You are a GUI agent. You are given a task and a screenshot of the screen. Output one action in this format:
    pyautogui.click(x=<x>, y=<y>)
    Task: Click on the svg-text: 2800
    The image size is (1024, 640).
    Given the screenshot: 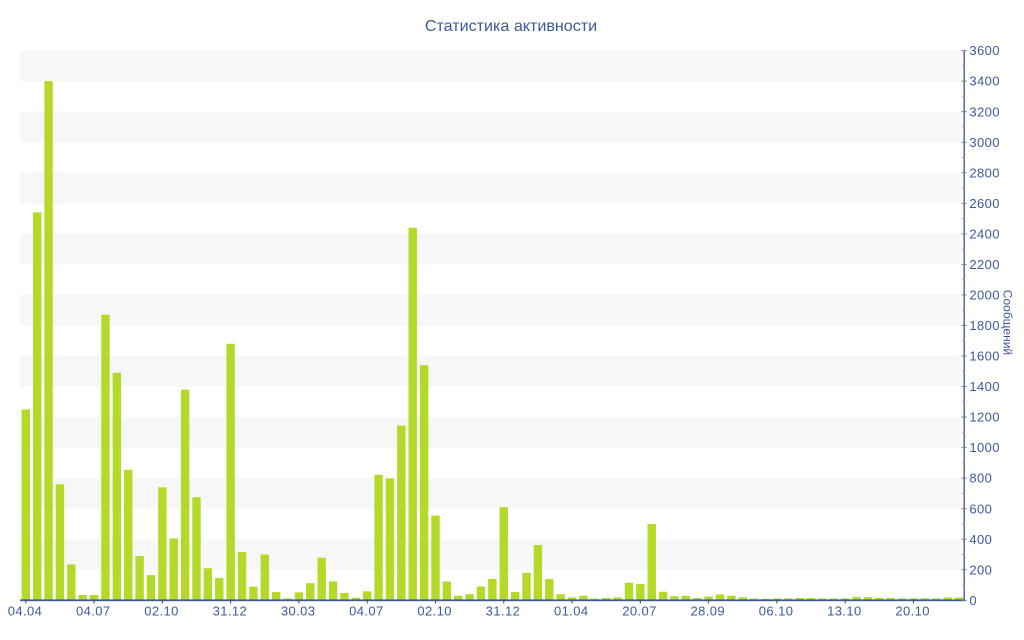 What is the action you would take?
    pyautogui.click(x=984, y=172)
    